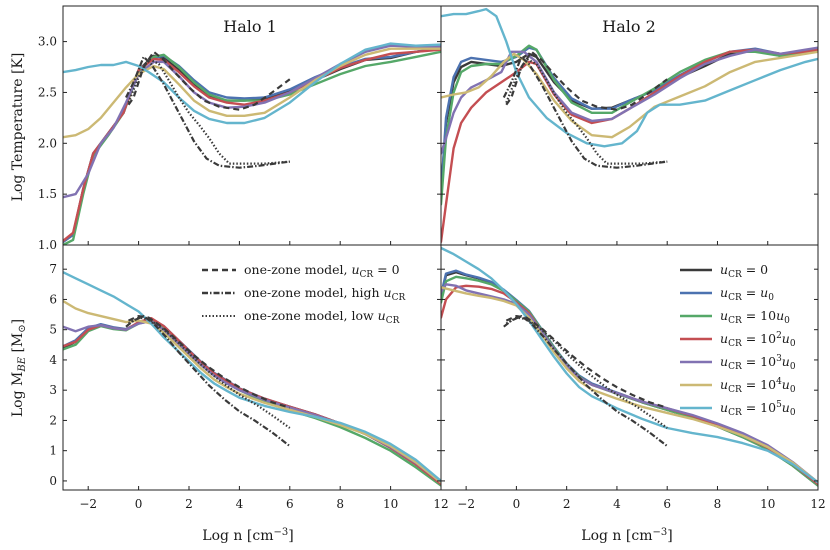  What do you see at coordinates (322, 271) in the screenshot?
I see `legend-label-oz0: one-zone model, uCR = 0` at bounding box center [322, 271].